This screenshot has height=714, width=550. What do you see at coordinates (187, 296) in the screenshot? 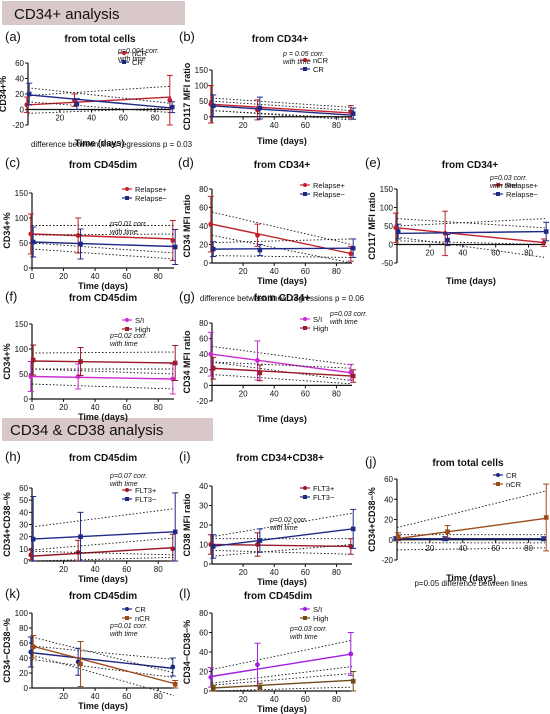
I see `panel-label-g: (g)` at bounding box center [187, 296].